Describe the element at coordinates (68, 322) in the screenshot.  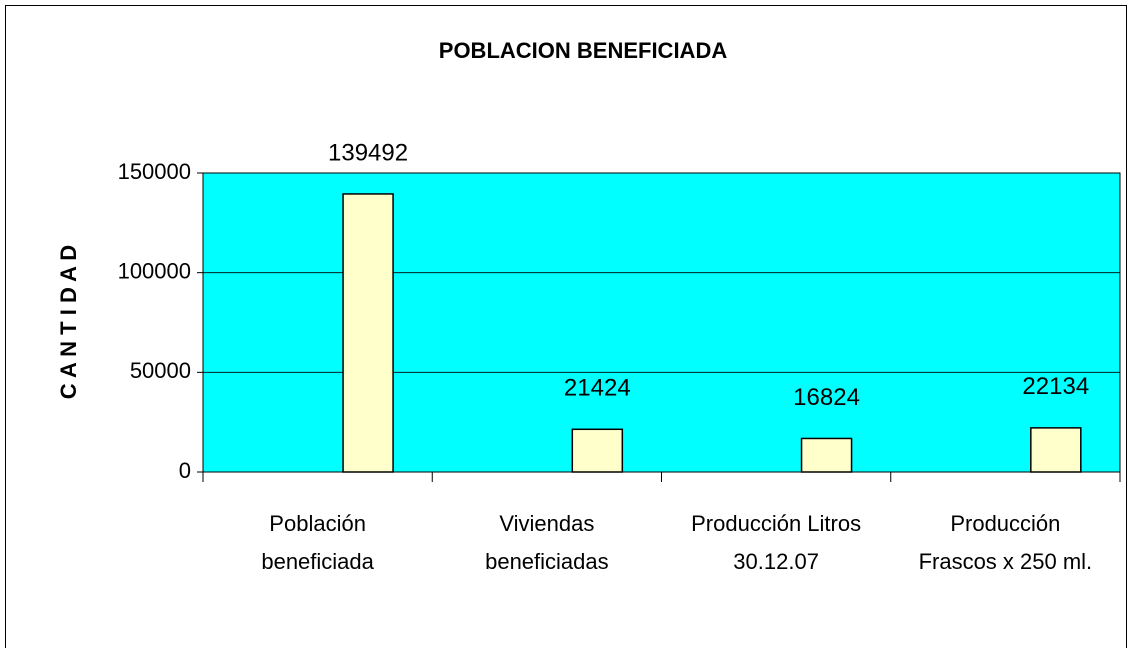
I see `y-axis-label: C A N T I D A D` at that location.